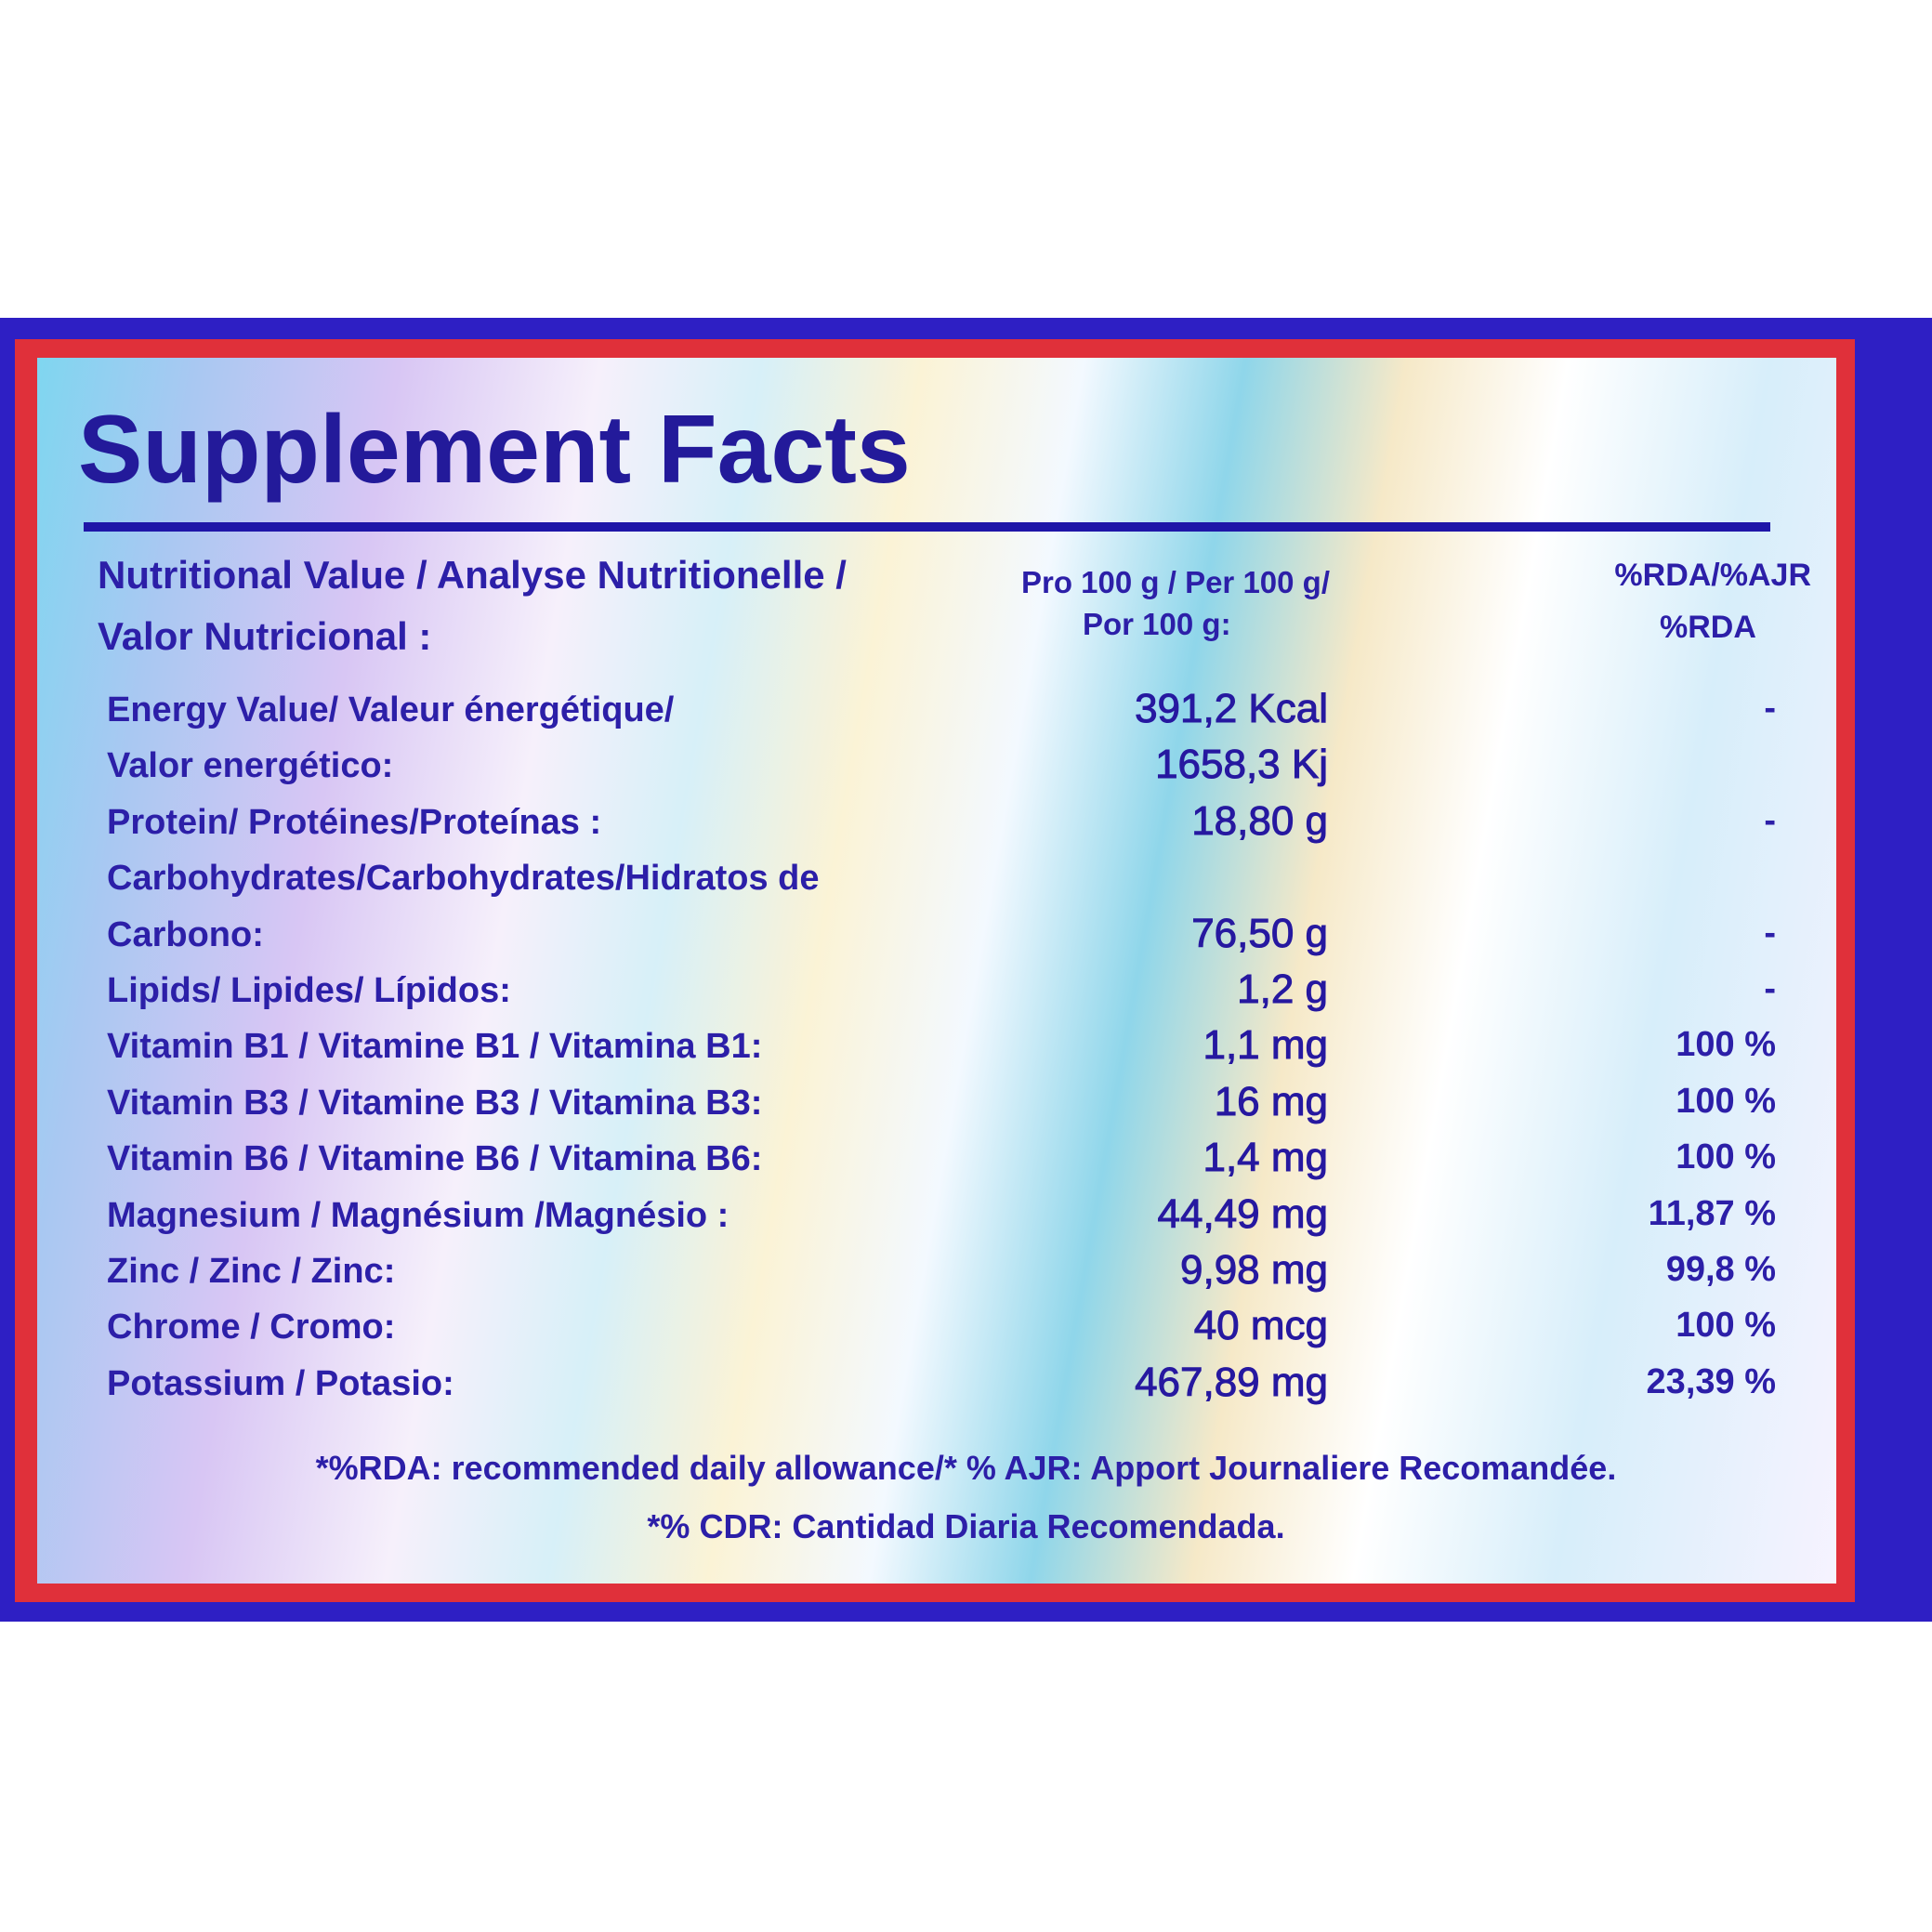 The height and width of the screenshot is (1932, 1932). Describe the element at coordinates (1232, 1382) in the screenshot. I see `row-value: 467,89 mg` at that location.